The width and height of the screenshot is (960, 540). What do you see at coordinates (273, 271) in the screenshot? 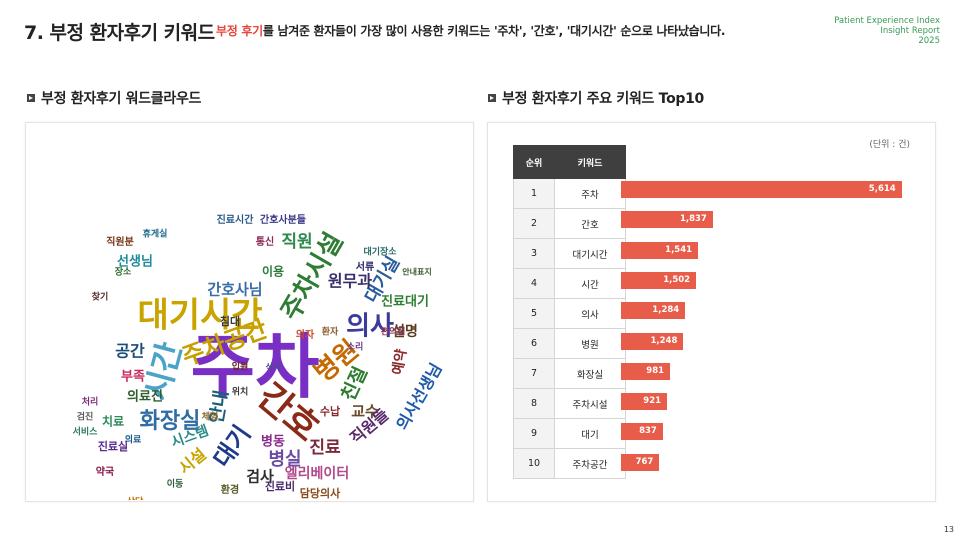
I see `wordcloud-word: 이용` at bounding box center [273, 271].